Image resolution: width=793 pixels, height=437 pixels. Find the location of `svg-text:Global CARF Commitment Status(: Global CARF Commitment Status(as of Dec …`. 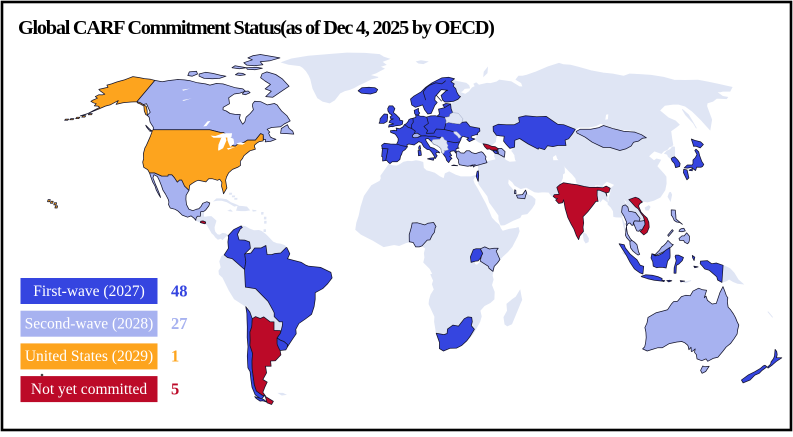

svg-text:Global CARF Commitment Status(: Global CARF Commitment Status(as of Dec … is located at coordinates (256, 28).